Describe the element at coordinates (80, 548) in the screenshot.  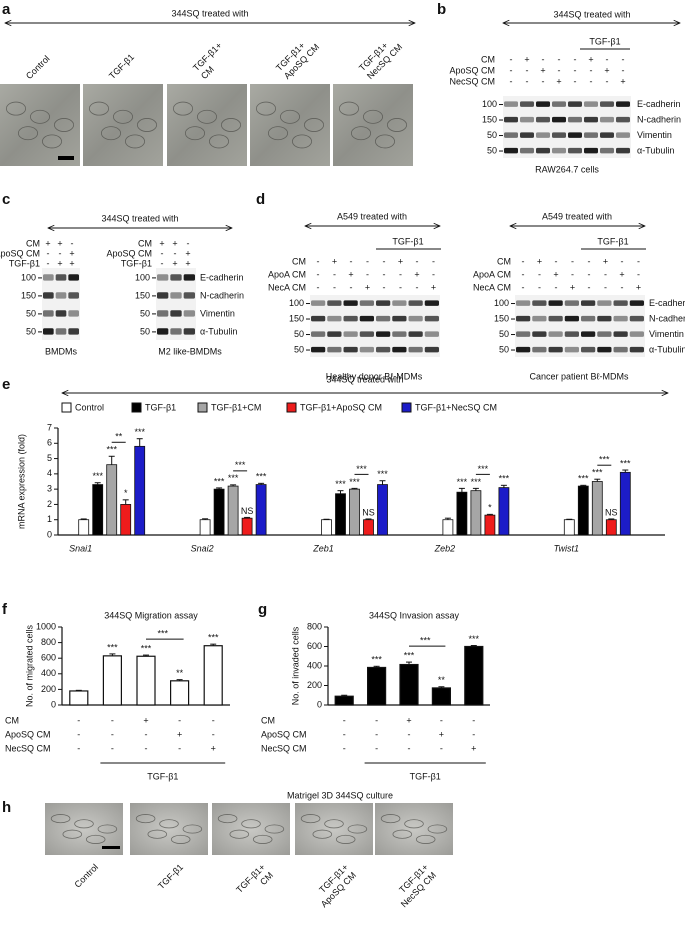
I see `x-tick-label: Snai1` at that location.